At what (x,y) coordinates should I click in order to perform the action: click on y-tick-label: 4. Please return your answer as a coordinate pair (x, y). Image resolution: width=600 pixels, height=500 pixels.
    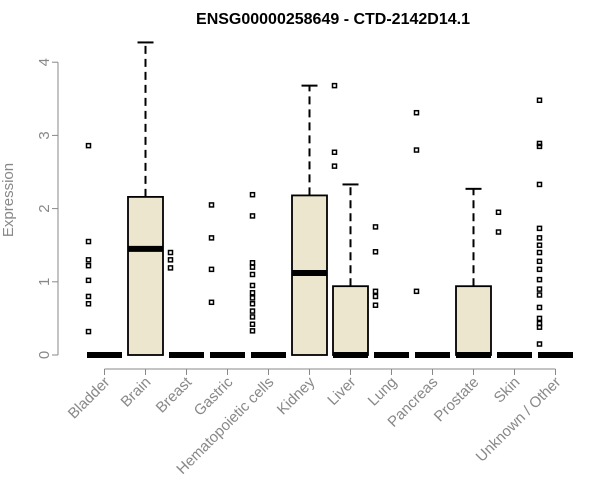
    Looking at the image, I should click on (44, 62).